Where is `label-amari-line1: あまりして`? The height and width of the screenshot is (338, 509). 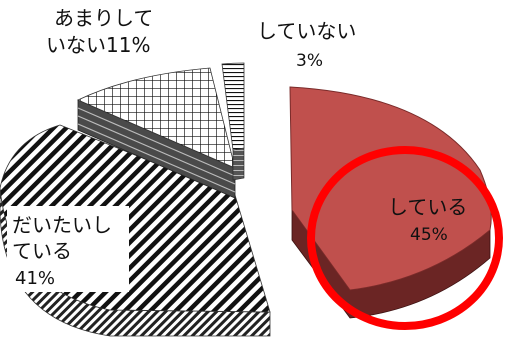
label-amari-line1: あまりして is located at coordinates (103, 18).